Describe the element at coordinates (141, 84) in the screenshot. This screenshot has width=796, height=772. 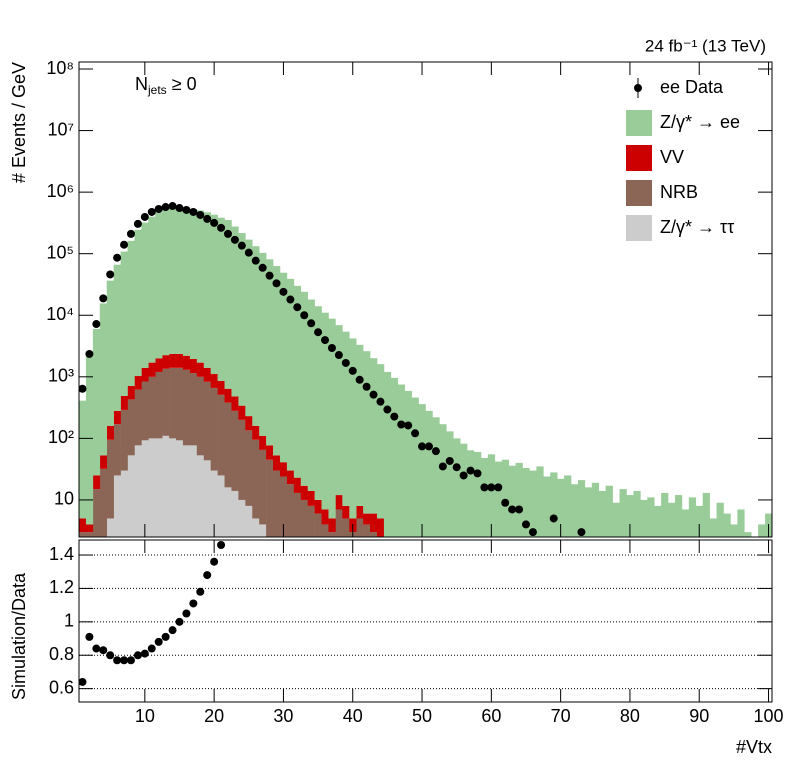
I see `annotation-text: N` at that location.